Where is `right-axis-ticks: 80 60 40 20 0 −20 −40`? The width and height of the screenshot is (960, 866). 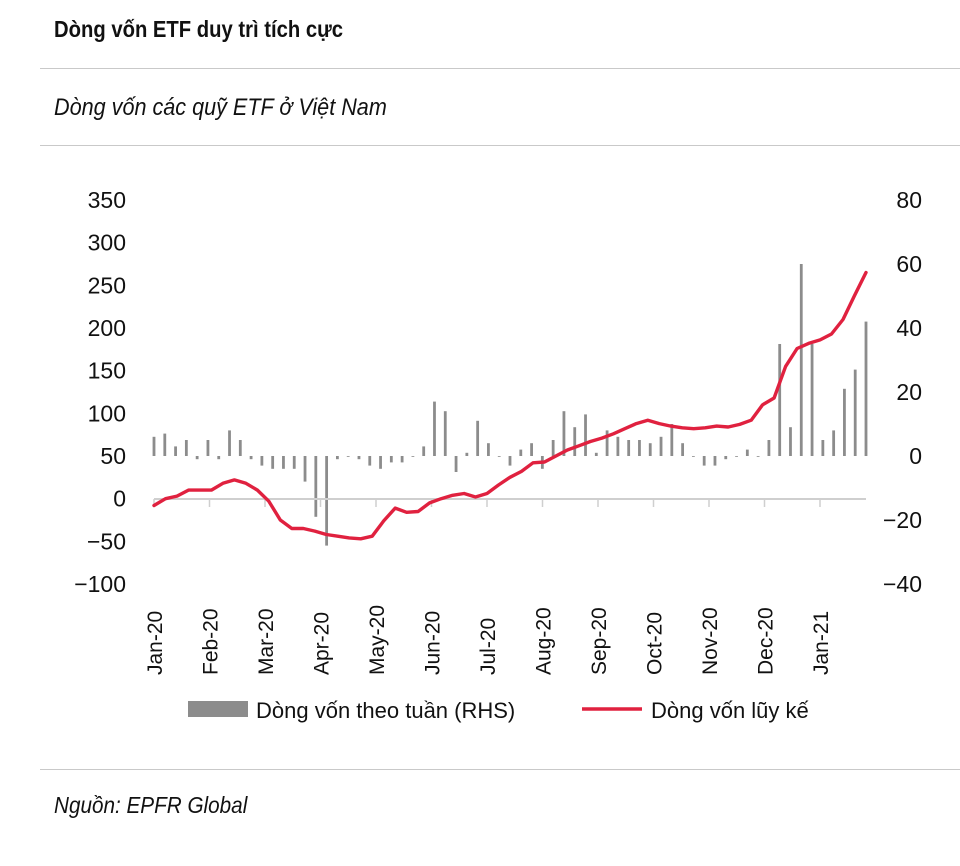 right-axis-ticks: 80 60 40 20 0 −20 −40 is located at coordinates (902, 392).